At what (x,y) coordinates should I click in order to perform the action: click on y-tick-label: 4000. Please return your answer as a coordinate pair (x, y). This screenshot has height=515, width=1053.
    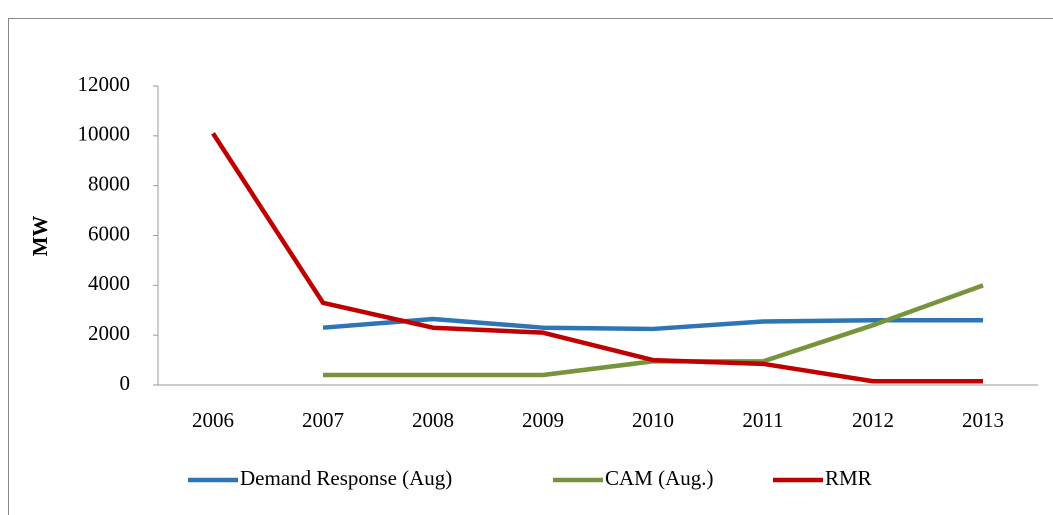
    Looking at the image, I should click on (109, 283).